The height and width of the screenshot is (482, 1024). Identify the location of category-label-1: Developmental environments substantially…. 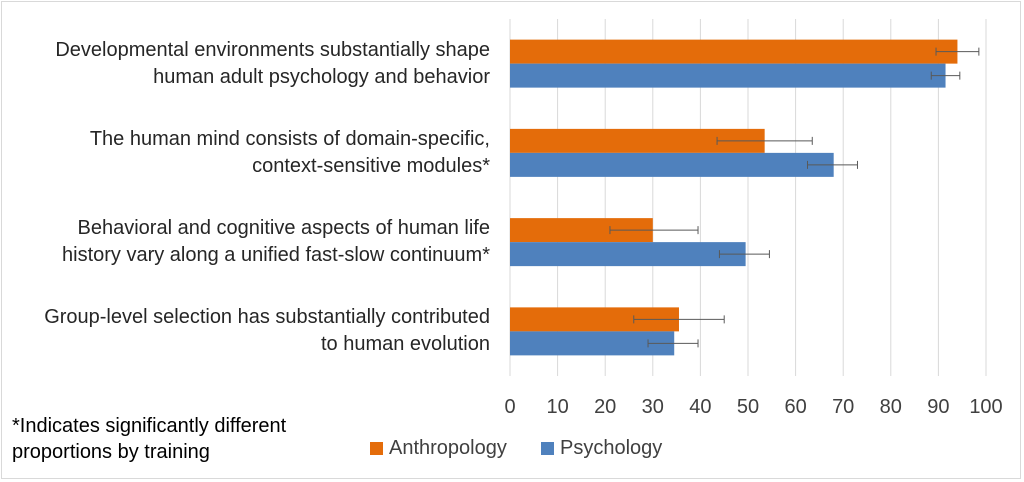
(245, 64).